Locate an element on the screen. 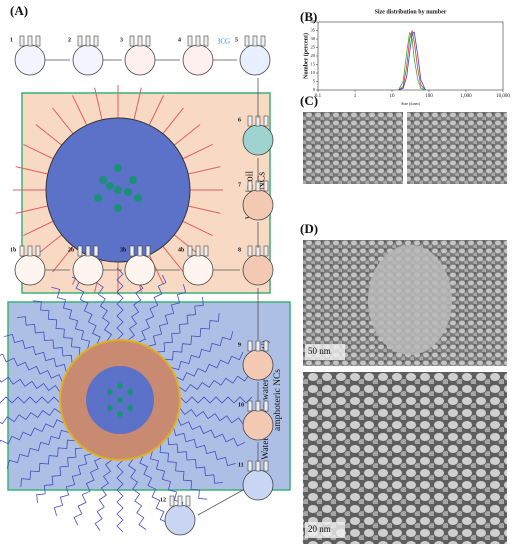  step-label: 4 is located at coordinates (179, 40).